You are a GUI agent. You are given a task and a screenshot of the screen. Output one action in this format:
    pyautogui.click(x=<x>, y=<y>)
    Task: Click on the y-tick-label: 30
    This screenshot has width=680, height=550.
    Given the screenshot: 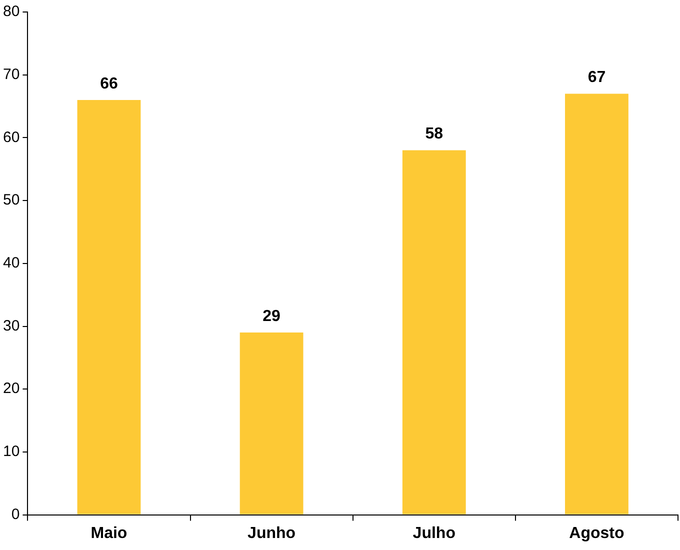 What is the action you would take?
    pyautogui.click(x=11, y=325)
    